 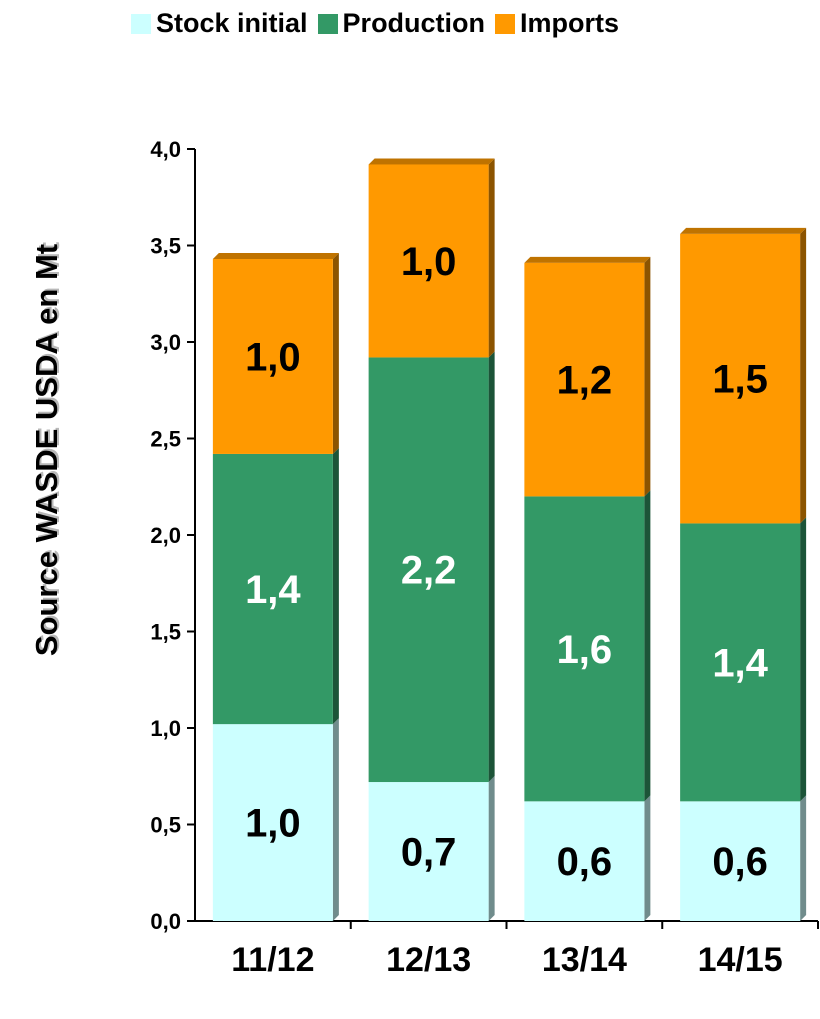 I want to click on x-category-label: 12/13, so click(x=428, y=960).